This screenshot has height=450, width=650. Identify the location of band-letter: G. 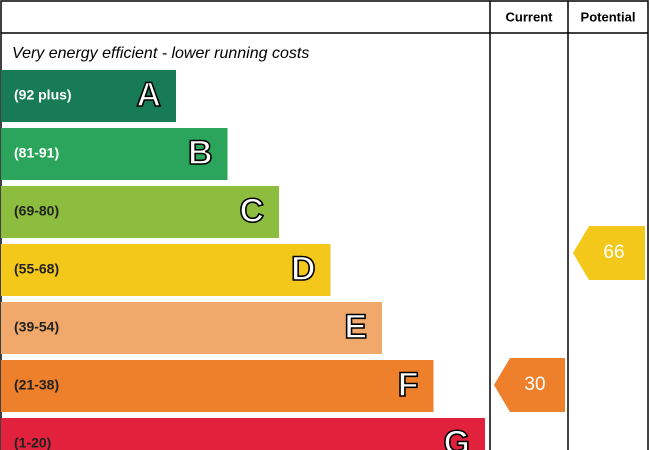
(457, 437).